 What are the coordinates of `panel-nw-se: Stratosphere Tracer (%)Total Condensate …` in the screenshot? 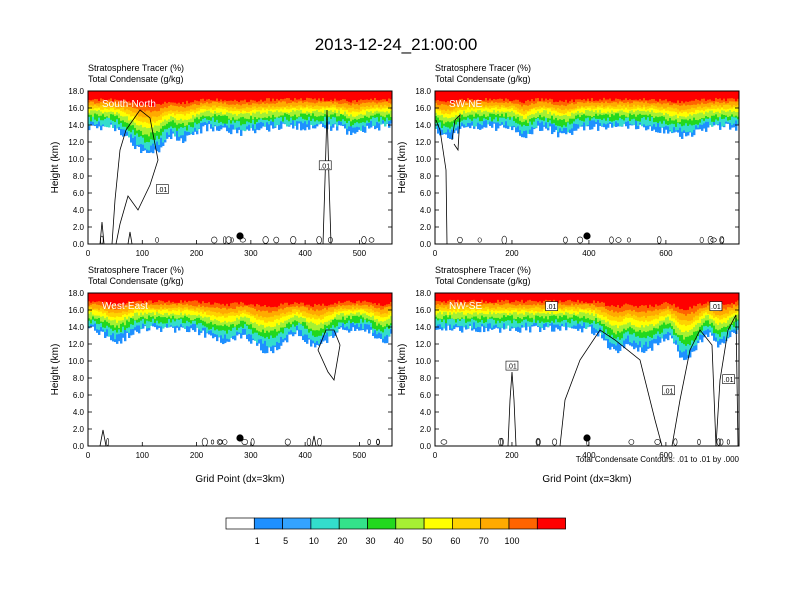 It's located at (568, 362).